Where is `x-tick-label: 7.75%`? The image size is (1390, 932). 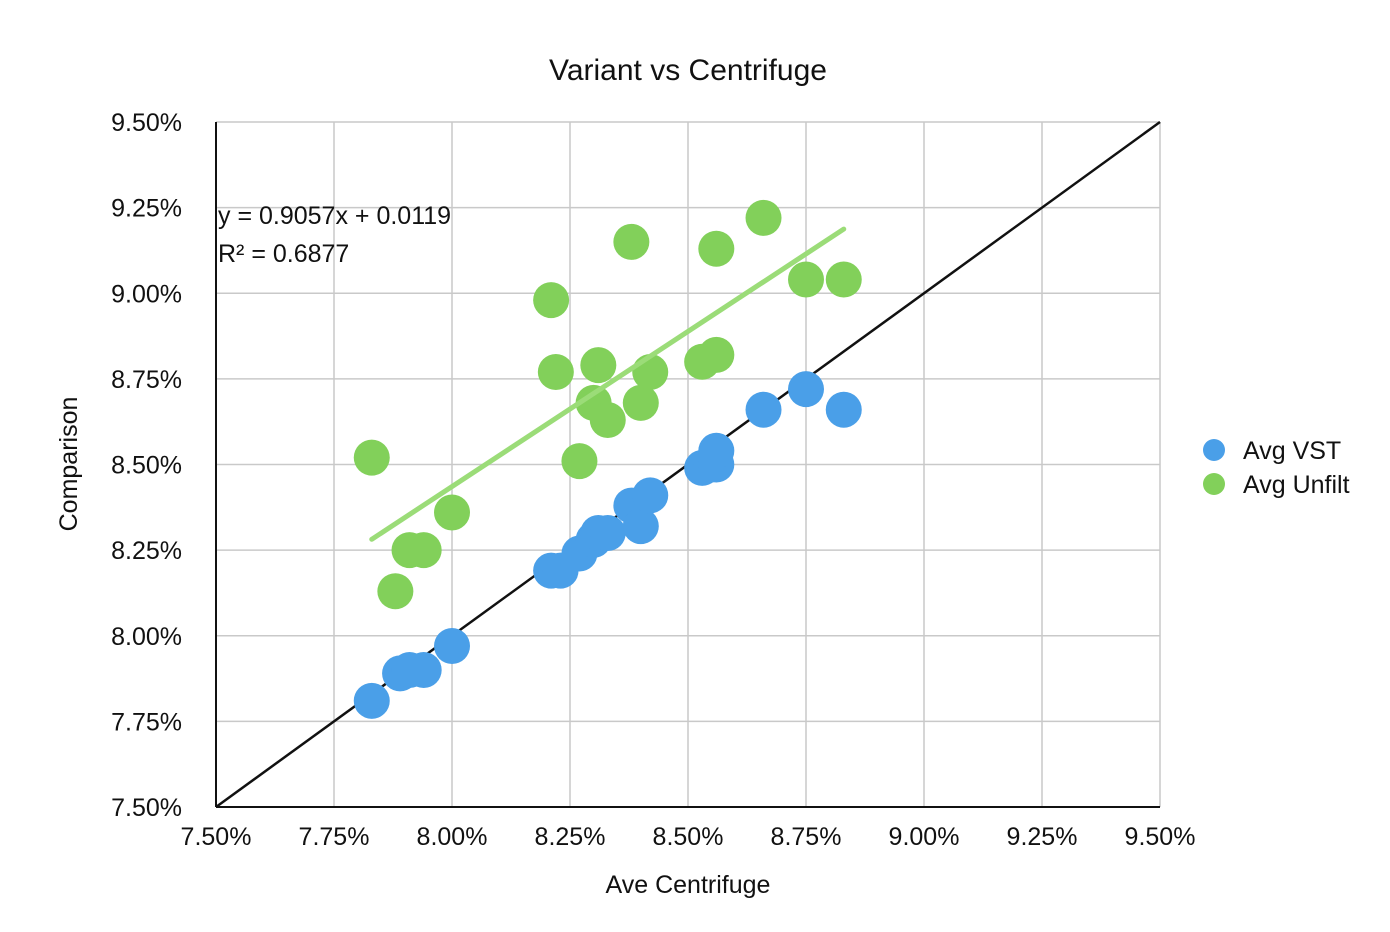
x-tick-label: 7.75% is located at coordinates (334, 837).